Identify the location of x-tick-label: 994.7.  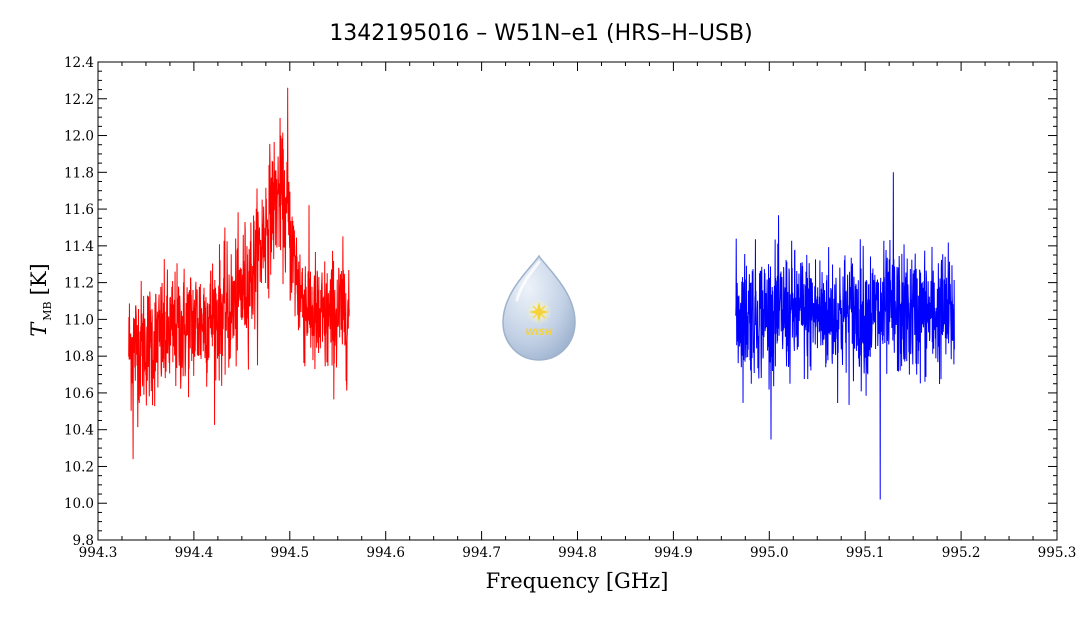
(481, 553).